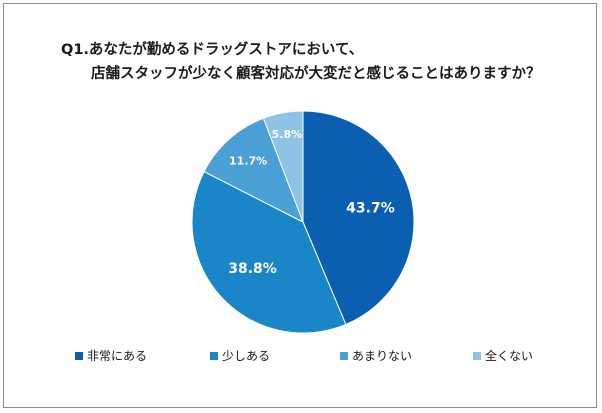  Describe the element at coordinates (287, 134) in the screenshot. I see `slice-label-3: 5.8%` at that location.